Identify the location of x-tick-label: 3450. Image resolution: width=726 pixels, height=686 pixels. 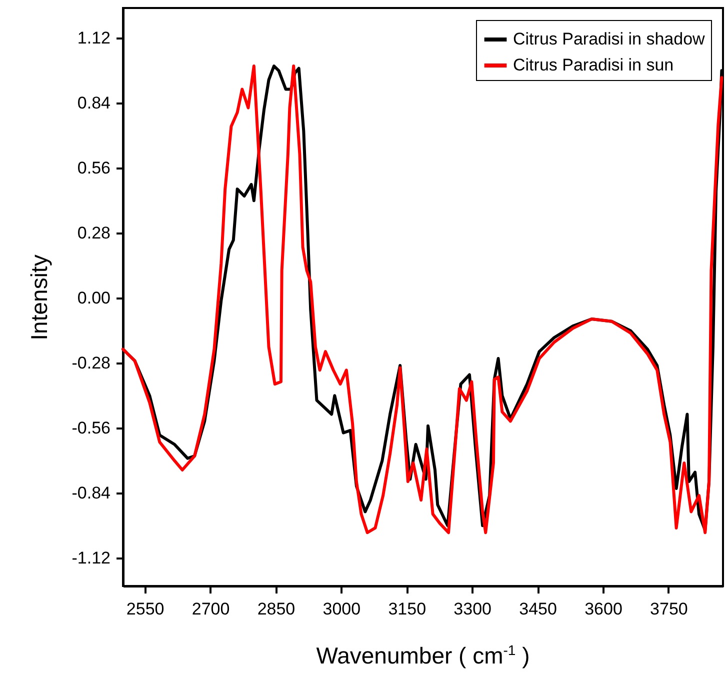
(538, 609).